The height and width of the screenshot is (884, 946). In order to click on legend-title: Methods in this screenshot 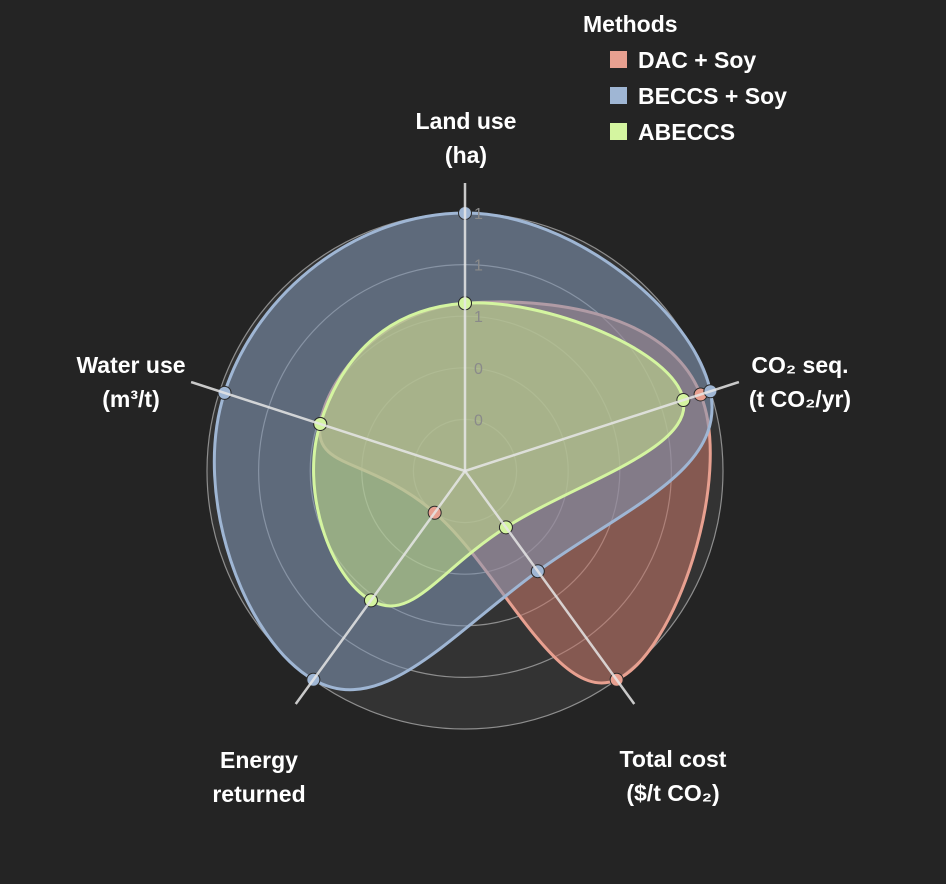, I will do `click(630, 24)`.